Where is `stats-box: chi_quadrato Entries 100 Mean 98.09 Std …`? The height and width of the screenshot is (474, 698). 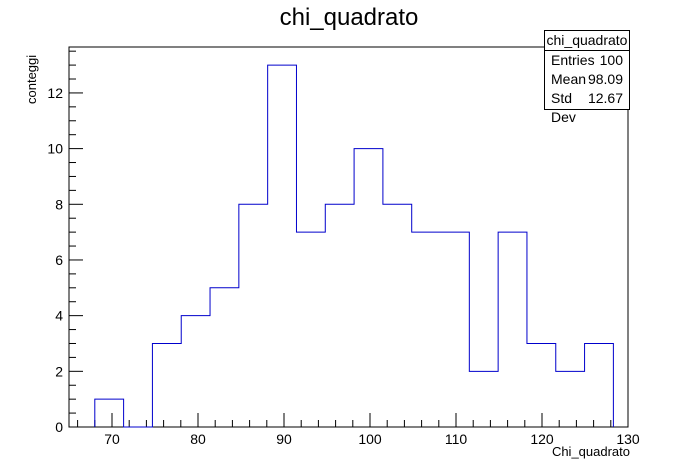 stats-box: chi_quadrato Entries 100 Mean 98.09 Std … is located at coordinates (587, 77).